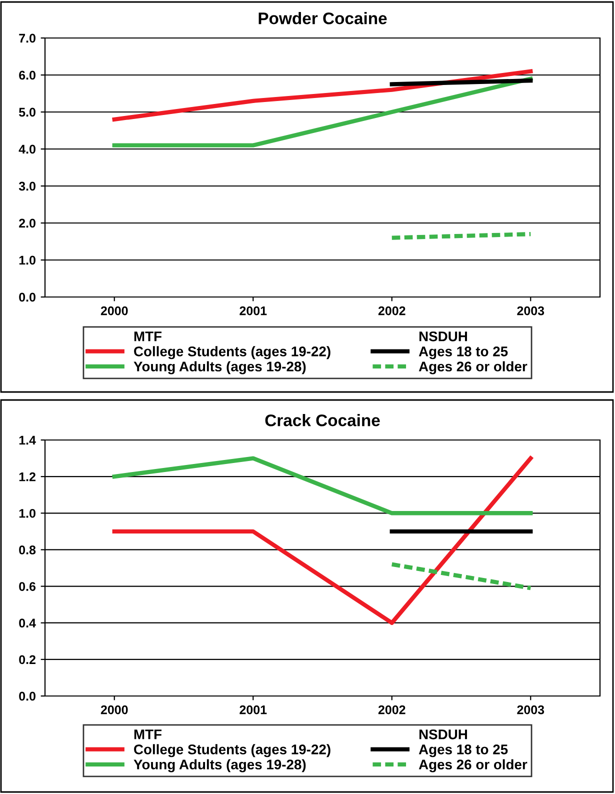 This screenshot has width=615, height=794. Describe the element at coordinates (27, 38) in the screenshot. I see `y-tick-label: 7.0` at that location.